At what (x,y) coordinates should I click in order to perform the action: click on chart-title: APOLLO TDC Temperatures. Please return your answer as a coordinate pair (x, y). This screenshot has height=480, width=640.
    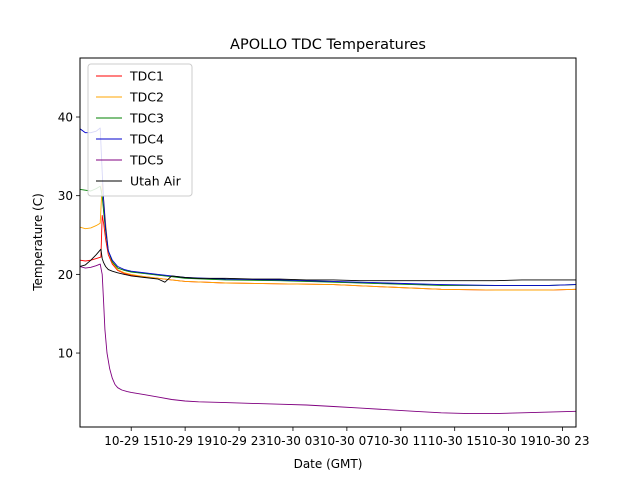
    Looking at the image, I should click on (328, 45).